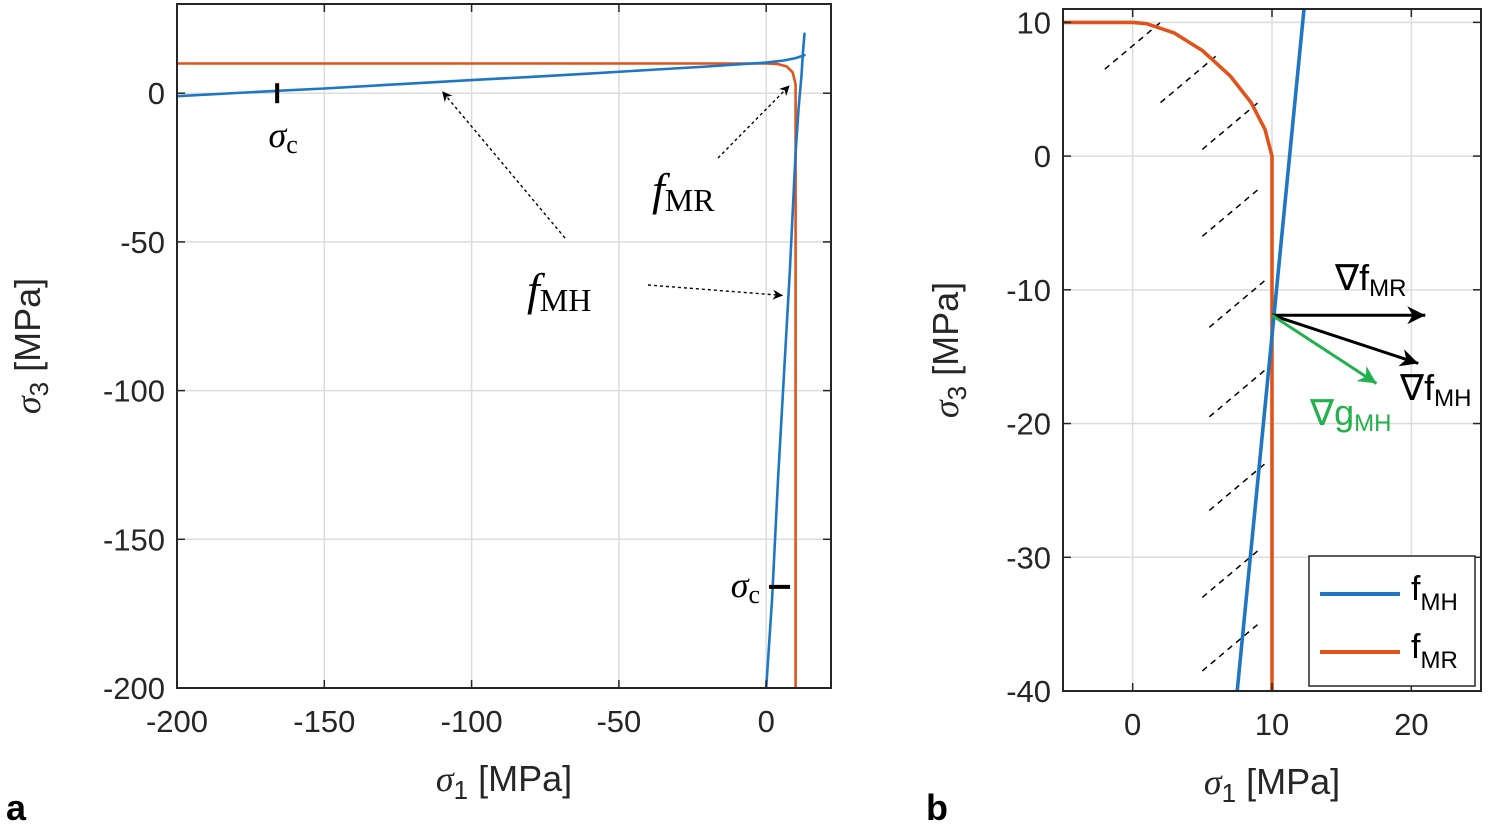  I want to click on y-tick-label: -40, so click(1028, 691).